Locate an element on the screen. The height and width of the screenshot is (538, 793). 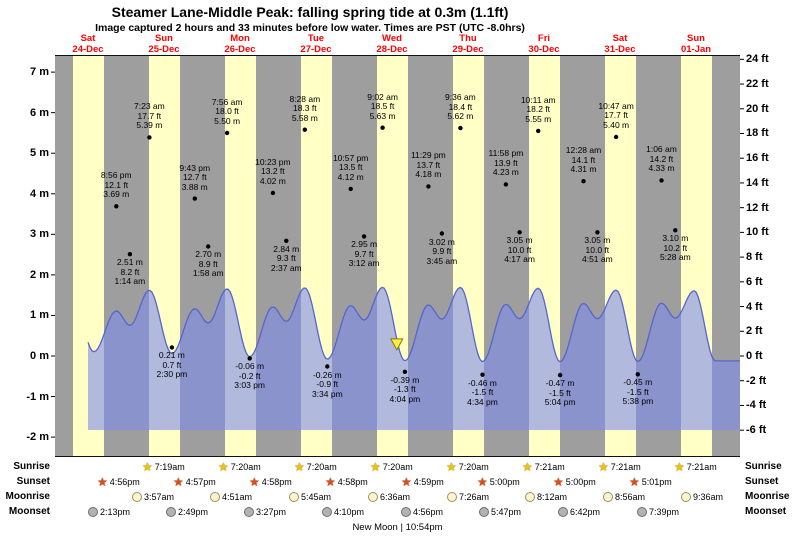
high-tide-annotation: 10:23 pm 13.2 ft 4.02 m is located at coordinates (273, 171).